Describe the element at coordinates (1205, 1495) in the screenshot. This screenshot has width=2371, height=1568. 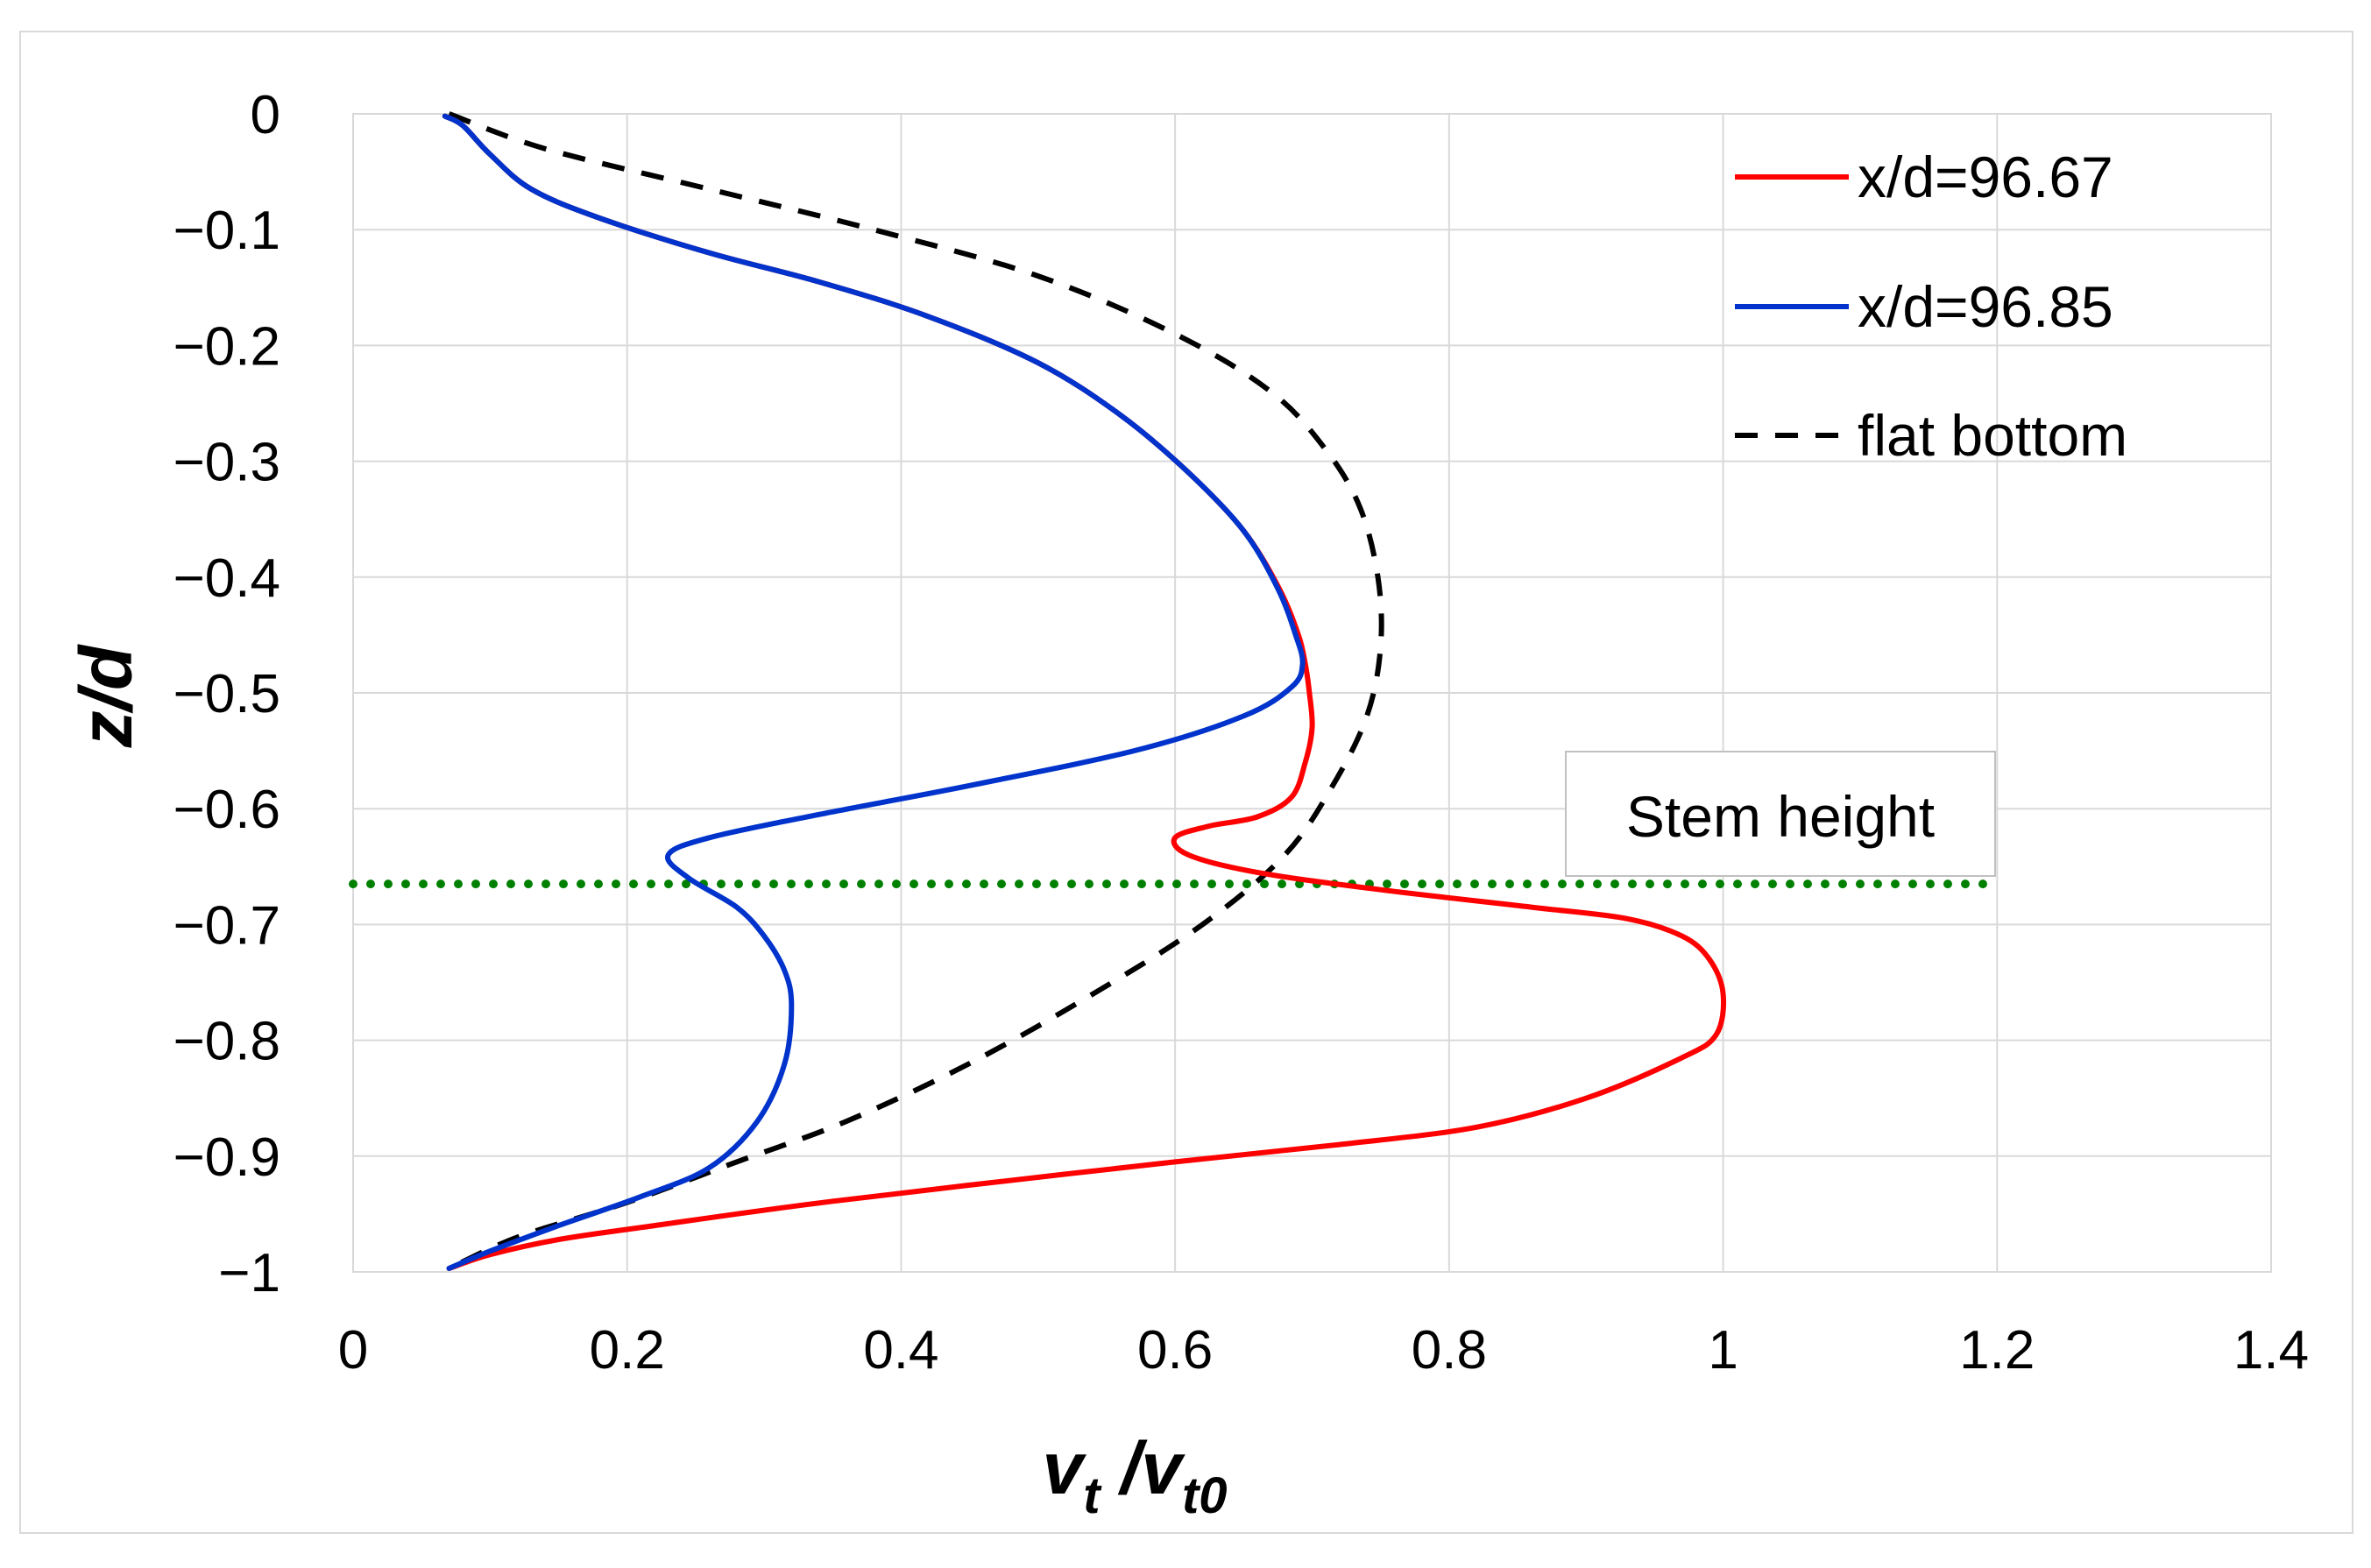
I see `x-title-sub2: t0` at that location.